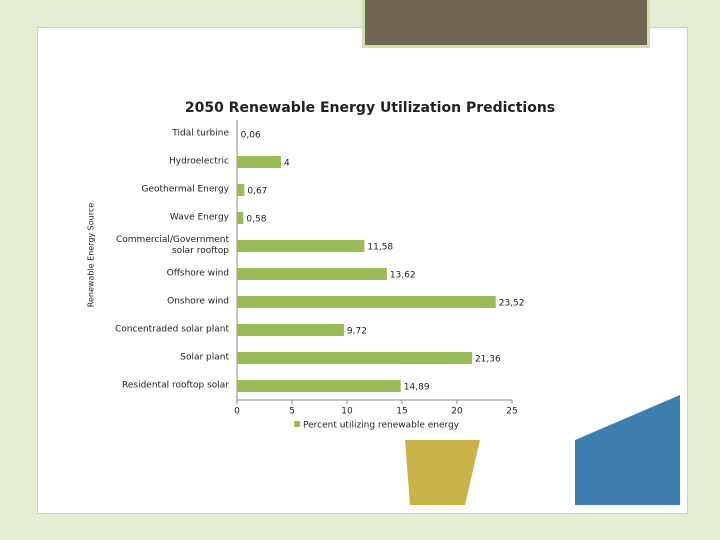 This screenshot has height=540, width=720. Describe the element at coordinates (172, 245) in the screenshot. I see `y-tick-label: Commercial/Government solar rooftop` at that location.